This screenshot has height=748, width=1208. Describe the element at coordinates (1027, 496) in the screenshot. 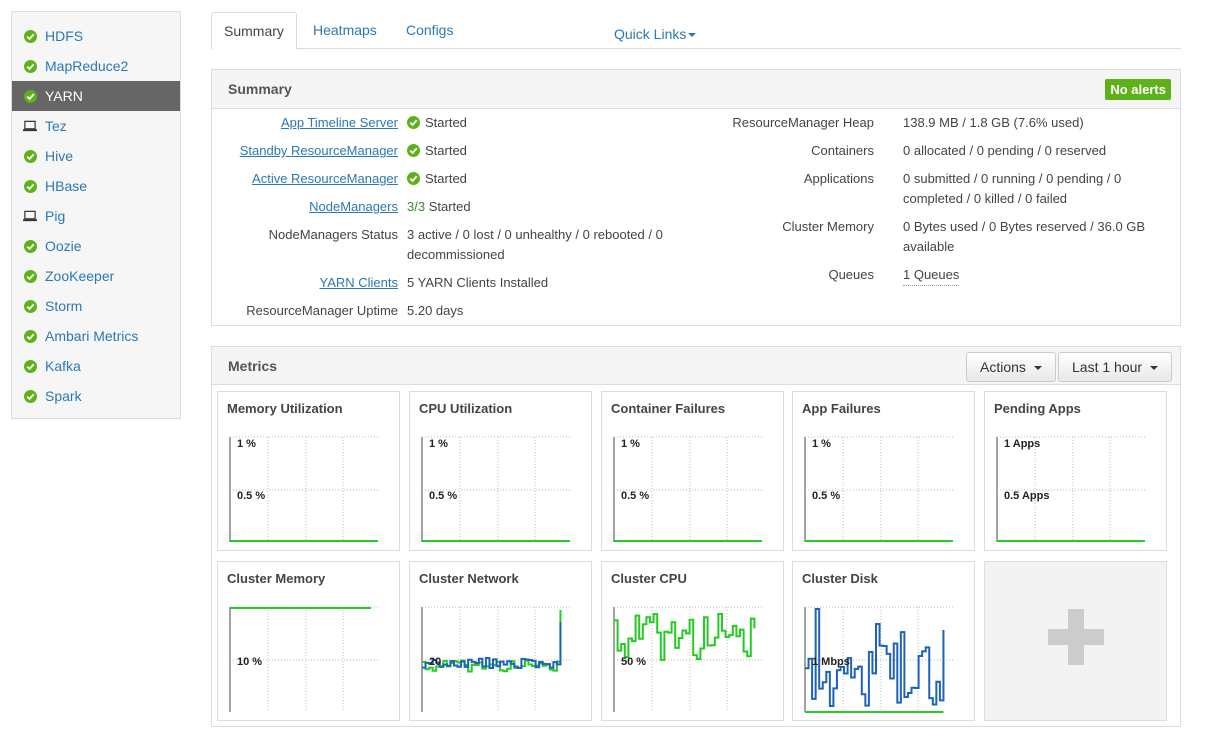

I see `y-axis-mid-label: 0.5 Apps` at that location.